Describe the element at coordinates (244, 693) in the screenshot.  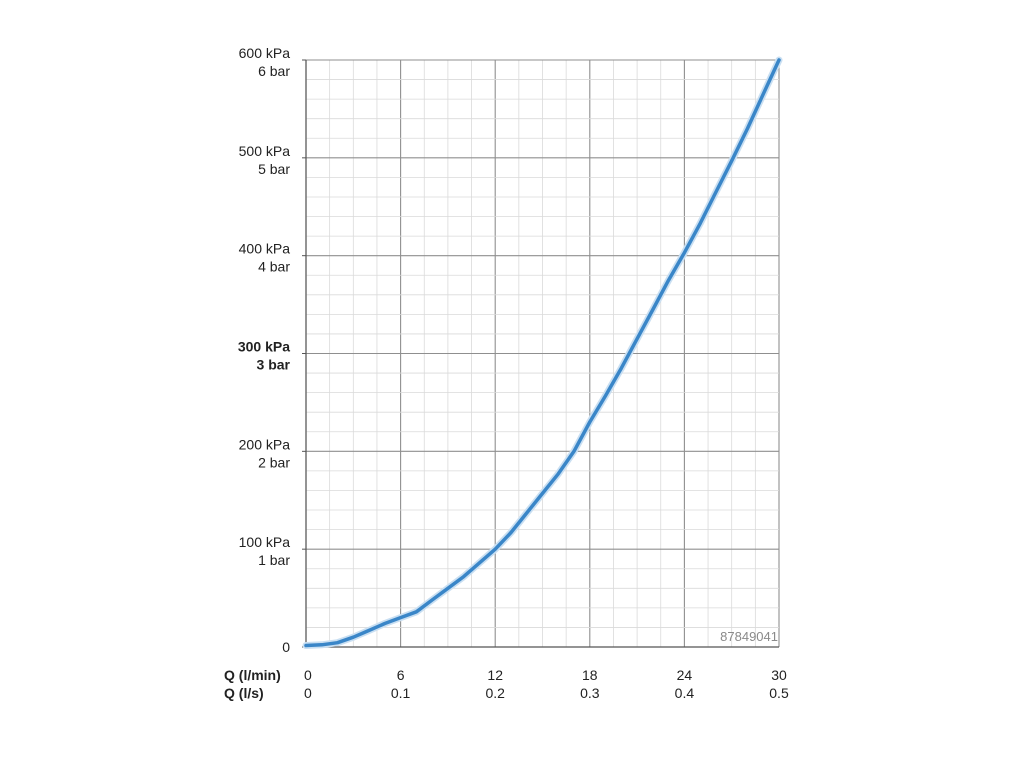
I see `x-axis-label-ls: Q (l/s)` at that location.